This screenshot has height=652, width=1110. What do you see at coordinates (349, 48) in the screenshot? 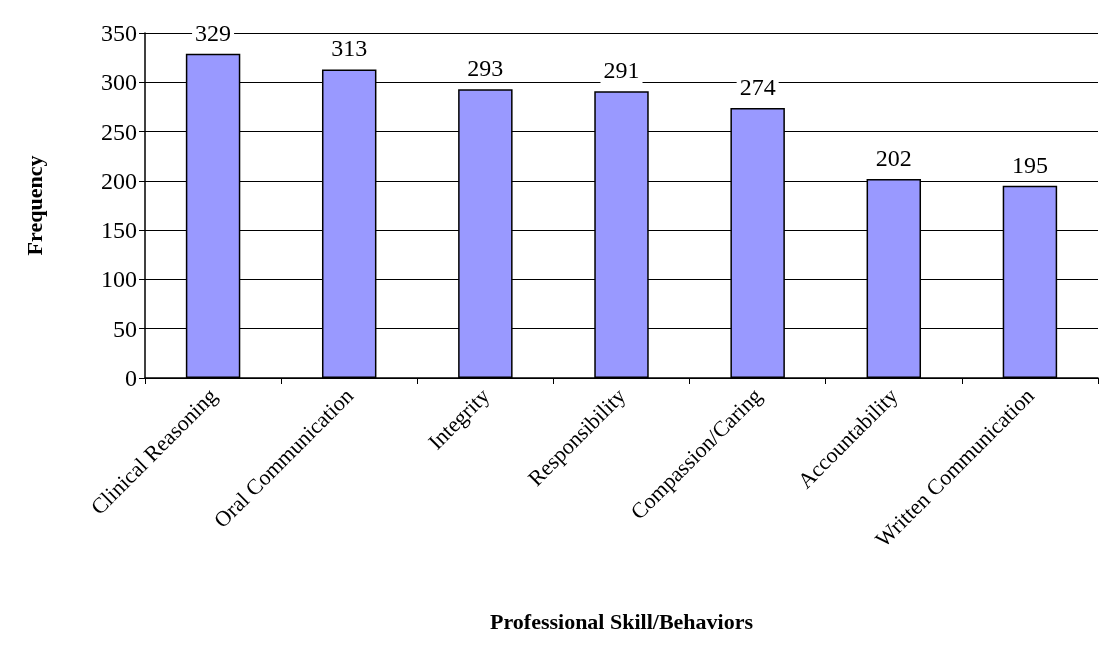
I see `data-label: 313` at bounding box center [349, 48].